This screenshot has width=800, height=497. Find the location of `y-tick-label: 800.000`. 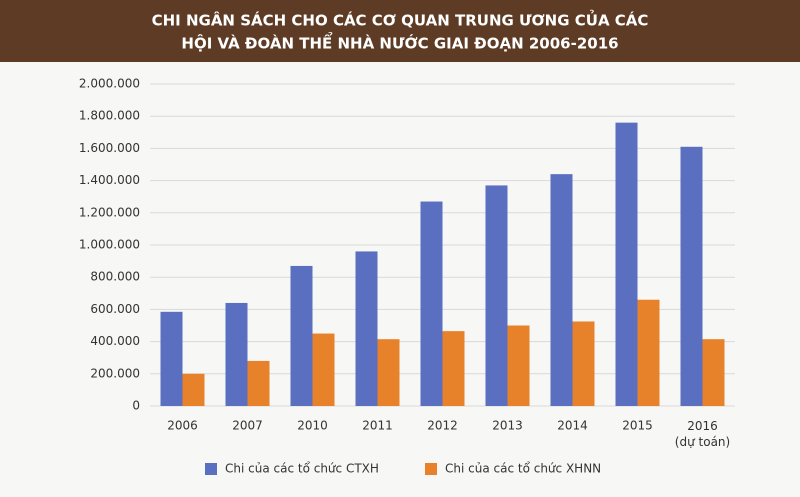

y-tick-label: 800.000 is located at coordinates (115, 277).